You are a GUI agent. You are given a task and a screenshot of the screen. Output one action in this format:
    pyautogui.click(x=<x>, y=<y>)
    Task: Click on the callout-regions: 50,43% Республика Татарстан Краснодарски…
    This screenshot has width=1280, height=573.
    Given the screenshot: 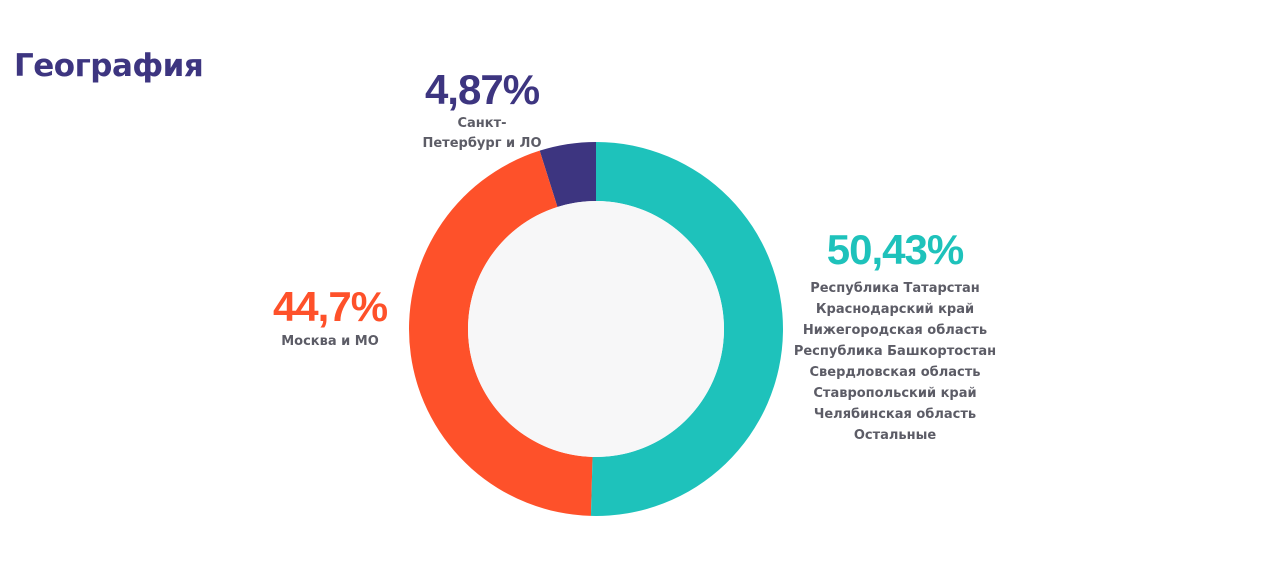 What is the action you would take?
    pyautogui.click(x=895, y=336)
    